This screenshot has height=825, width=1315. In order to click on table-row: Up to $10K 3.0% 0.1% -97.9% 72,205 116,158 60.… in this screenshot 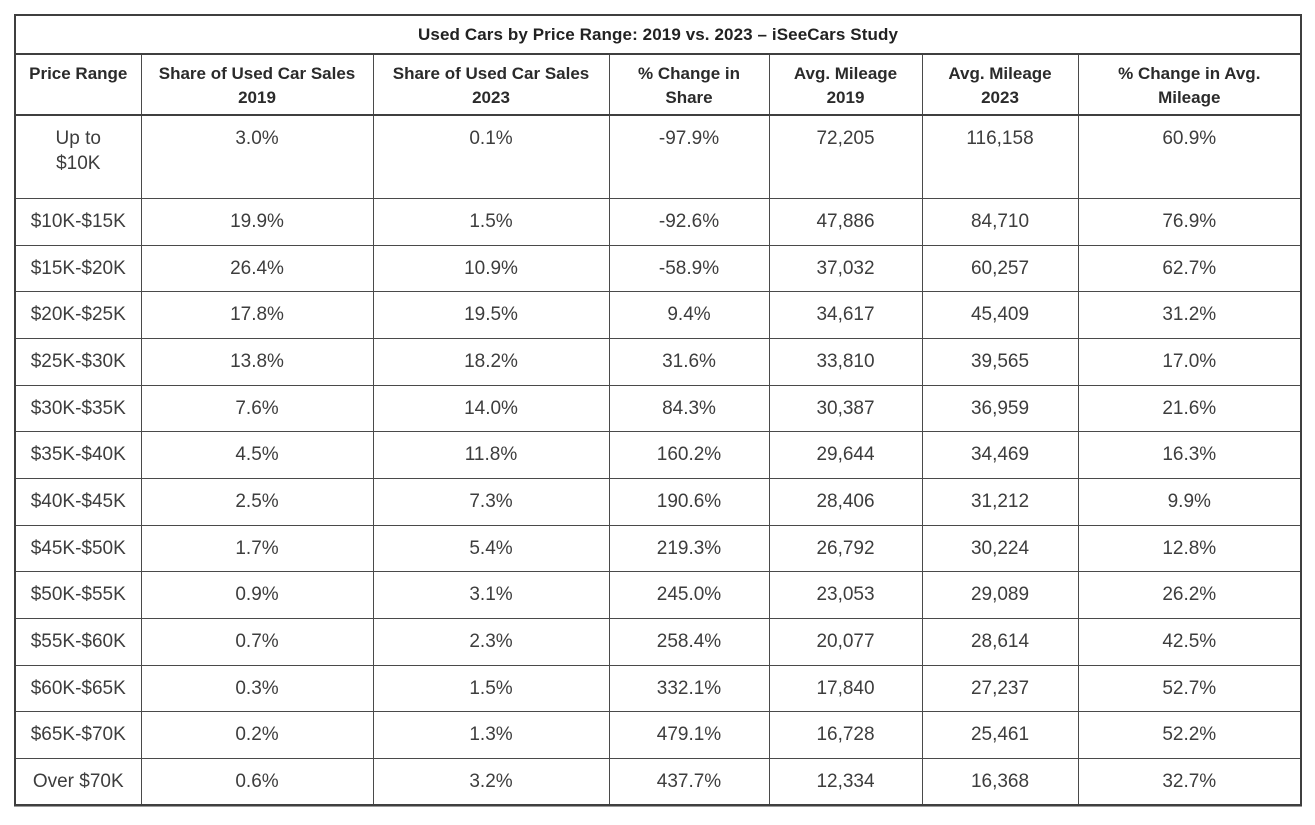, I will do `click(658, 157)`.